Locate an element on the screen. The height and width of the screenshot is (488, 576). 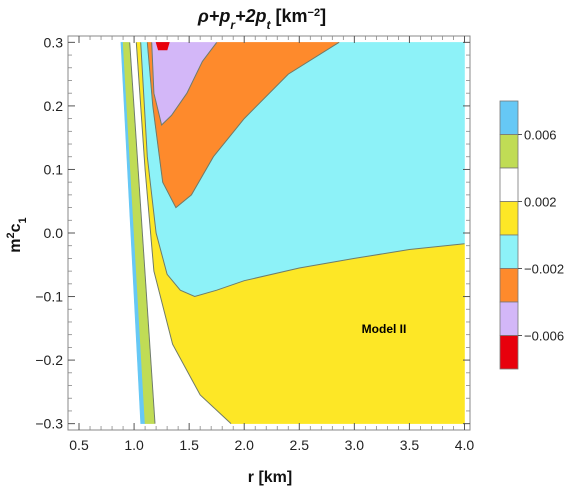
x-tick-label: 3.0 is located at coordinates (355, 445).